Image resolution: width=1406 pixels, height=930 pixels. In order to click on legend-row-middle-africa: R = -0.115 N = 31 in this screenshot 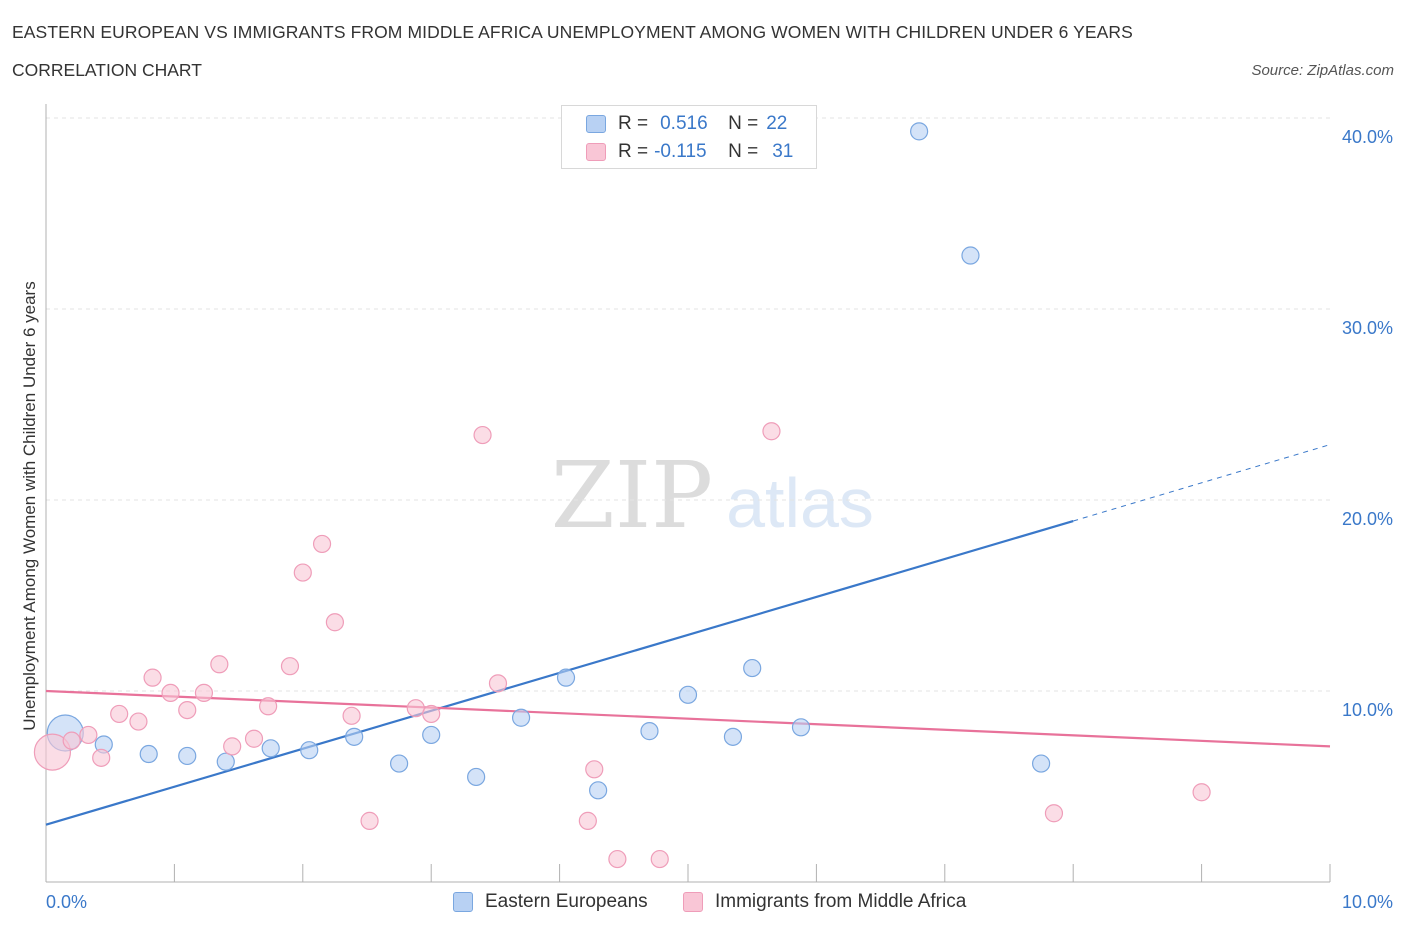, I will do `click(689, 152)`.